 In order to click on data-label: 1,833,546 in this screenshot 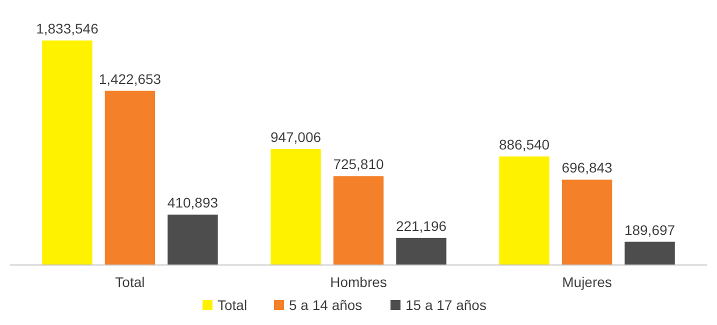, I will do `click(67, 28)`.